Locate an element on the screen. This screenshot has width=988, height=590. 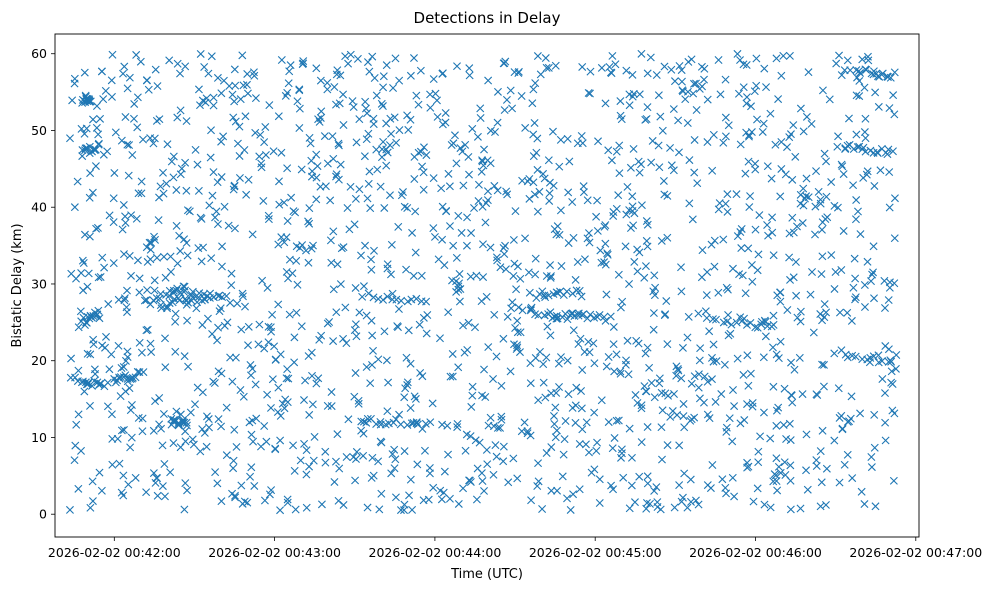
y-tick-label: 0 is located at coordinates (43, 514).